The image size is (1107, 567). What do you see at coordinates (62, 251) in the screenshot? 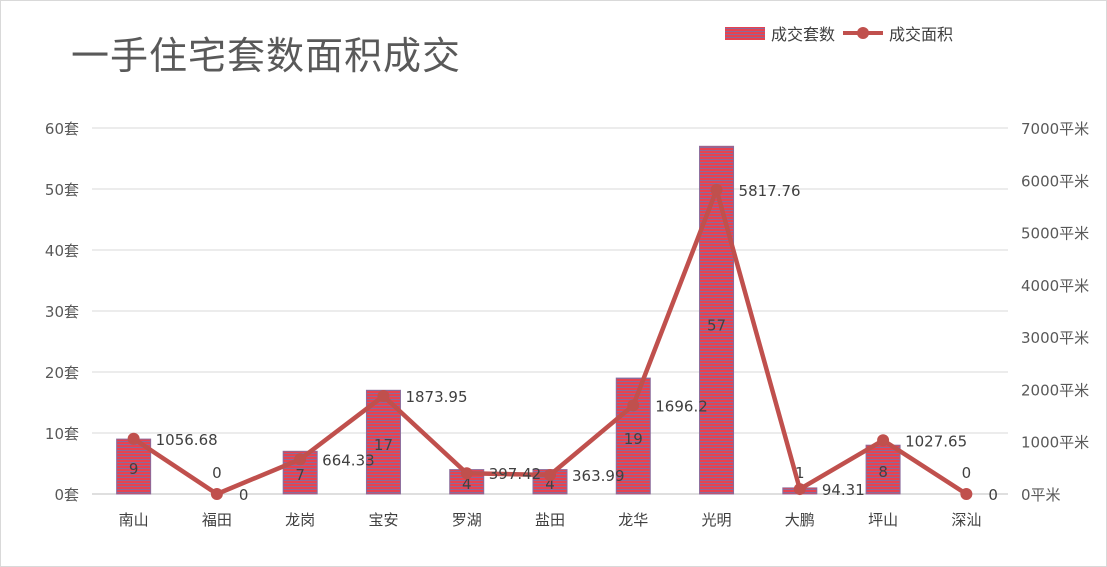
I see `y-left-tick-label: 40套` at bounding box center [62, 251].